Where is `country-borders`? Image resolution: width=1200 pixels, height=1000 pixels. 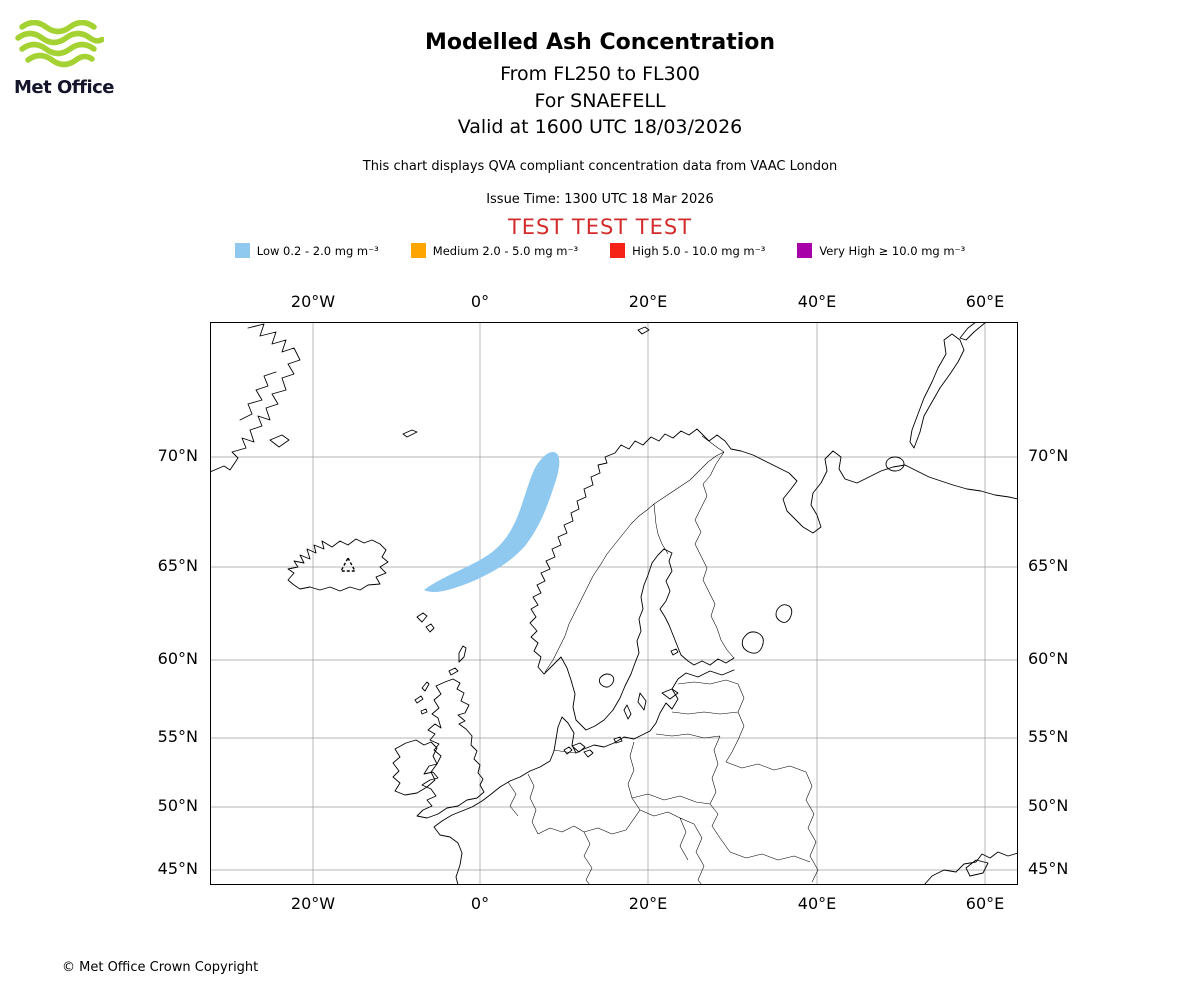
country-borders is located at coordinates (663, 660).